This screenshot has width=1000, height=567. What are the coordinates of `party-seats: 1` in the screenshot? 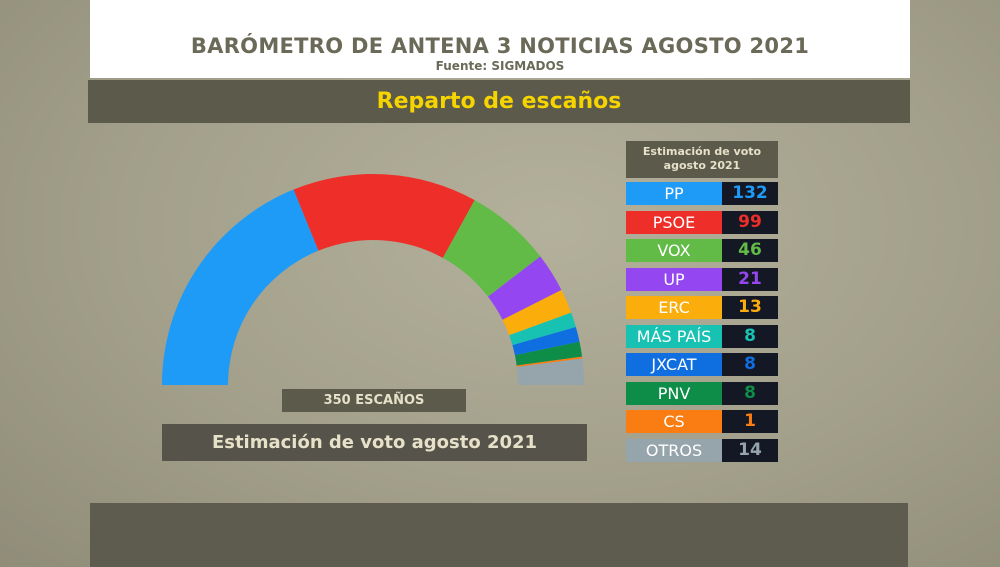 It's located at (750, 421).